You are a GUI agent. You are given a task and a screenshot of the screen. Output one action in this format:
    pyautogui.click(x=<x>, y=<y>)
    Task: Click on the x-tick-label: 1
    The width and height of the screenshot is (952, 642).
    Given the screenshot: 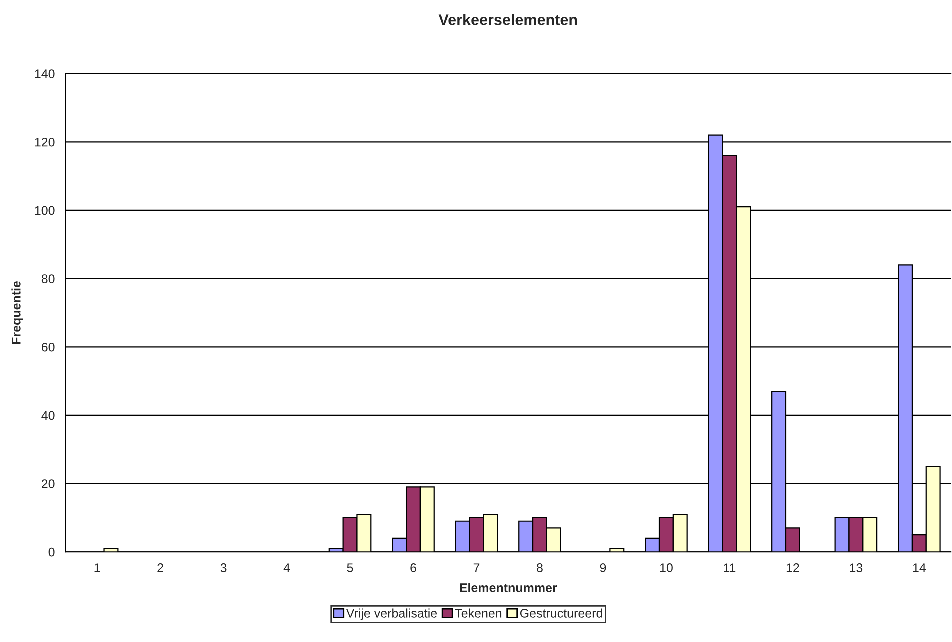 What is the action you would take?
    pyautogui.click(x=97, y=568)
    